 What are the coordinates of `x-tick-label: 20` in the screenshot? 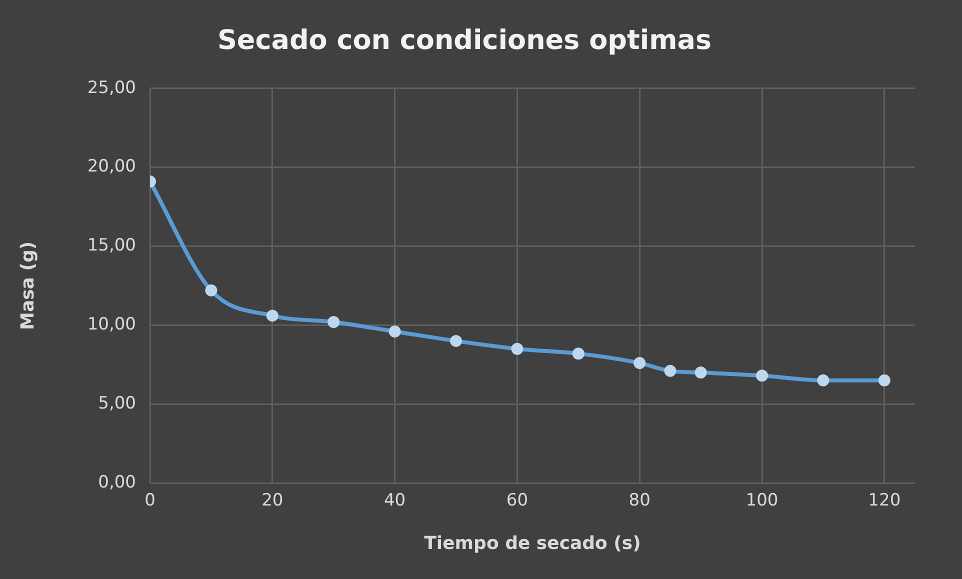 It's located at (273, 500).